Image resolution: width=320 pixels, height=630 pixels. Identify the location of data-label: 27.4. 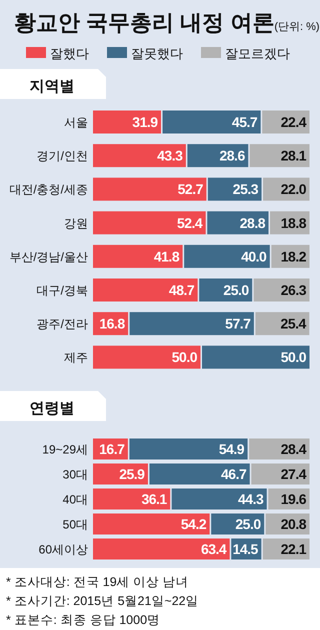
(293, 474).